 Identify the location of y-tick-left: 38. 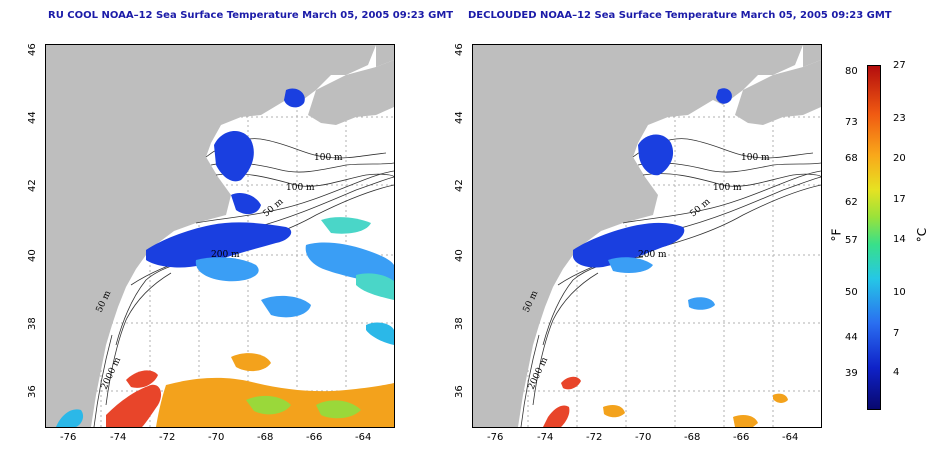
(32, 323).